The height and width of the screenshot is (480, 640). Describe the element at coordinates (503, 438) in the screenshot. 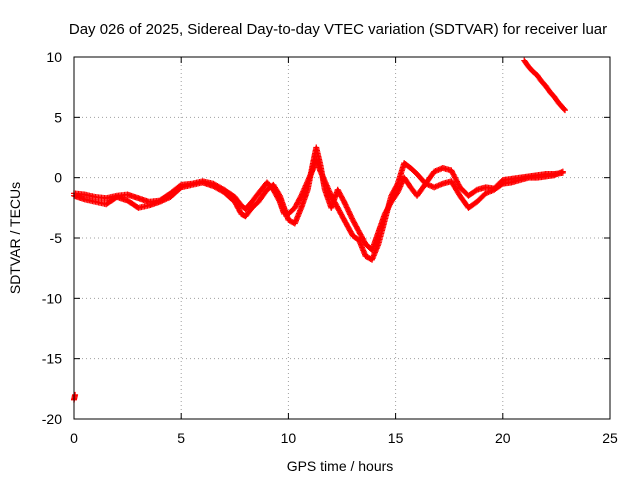

I see `x-tick-label: 20` at that location.